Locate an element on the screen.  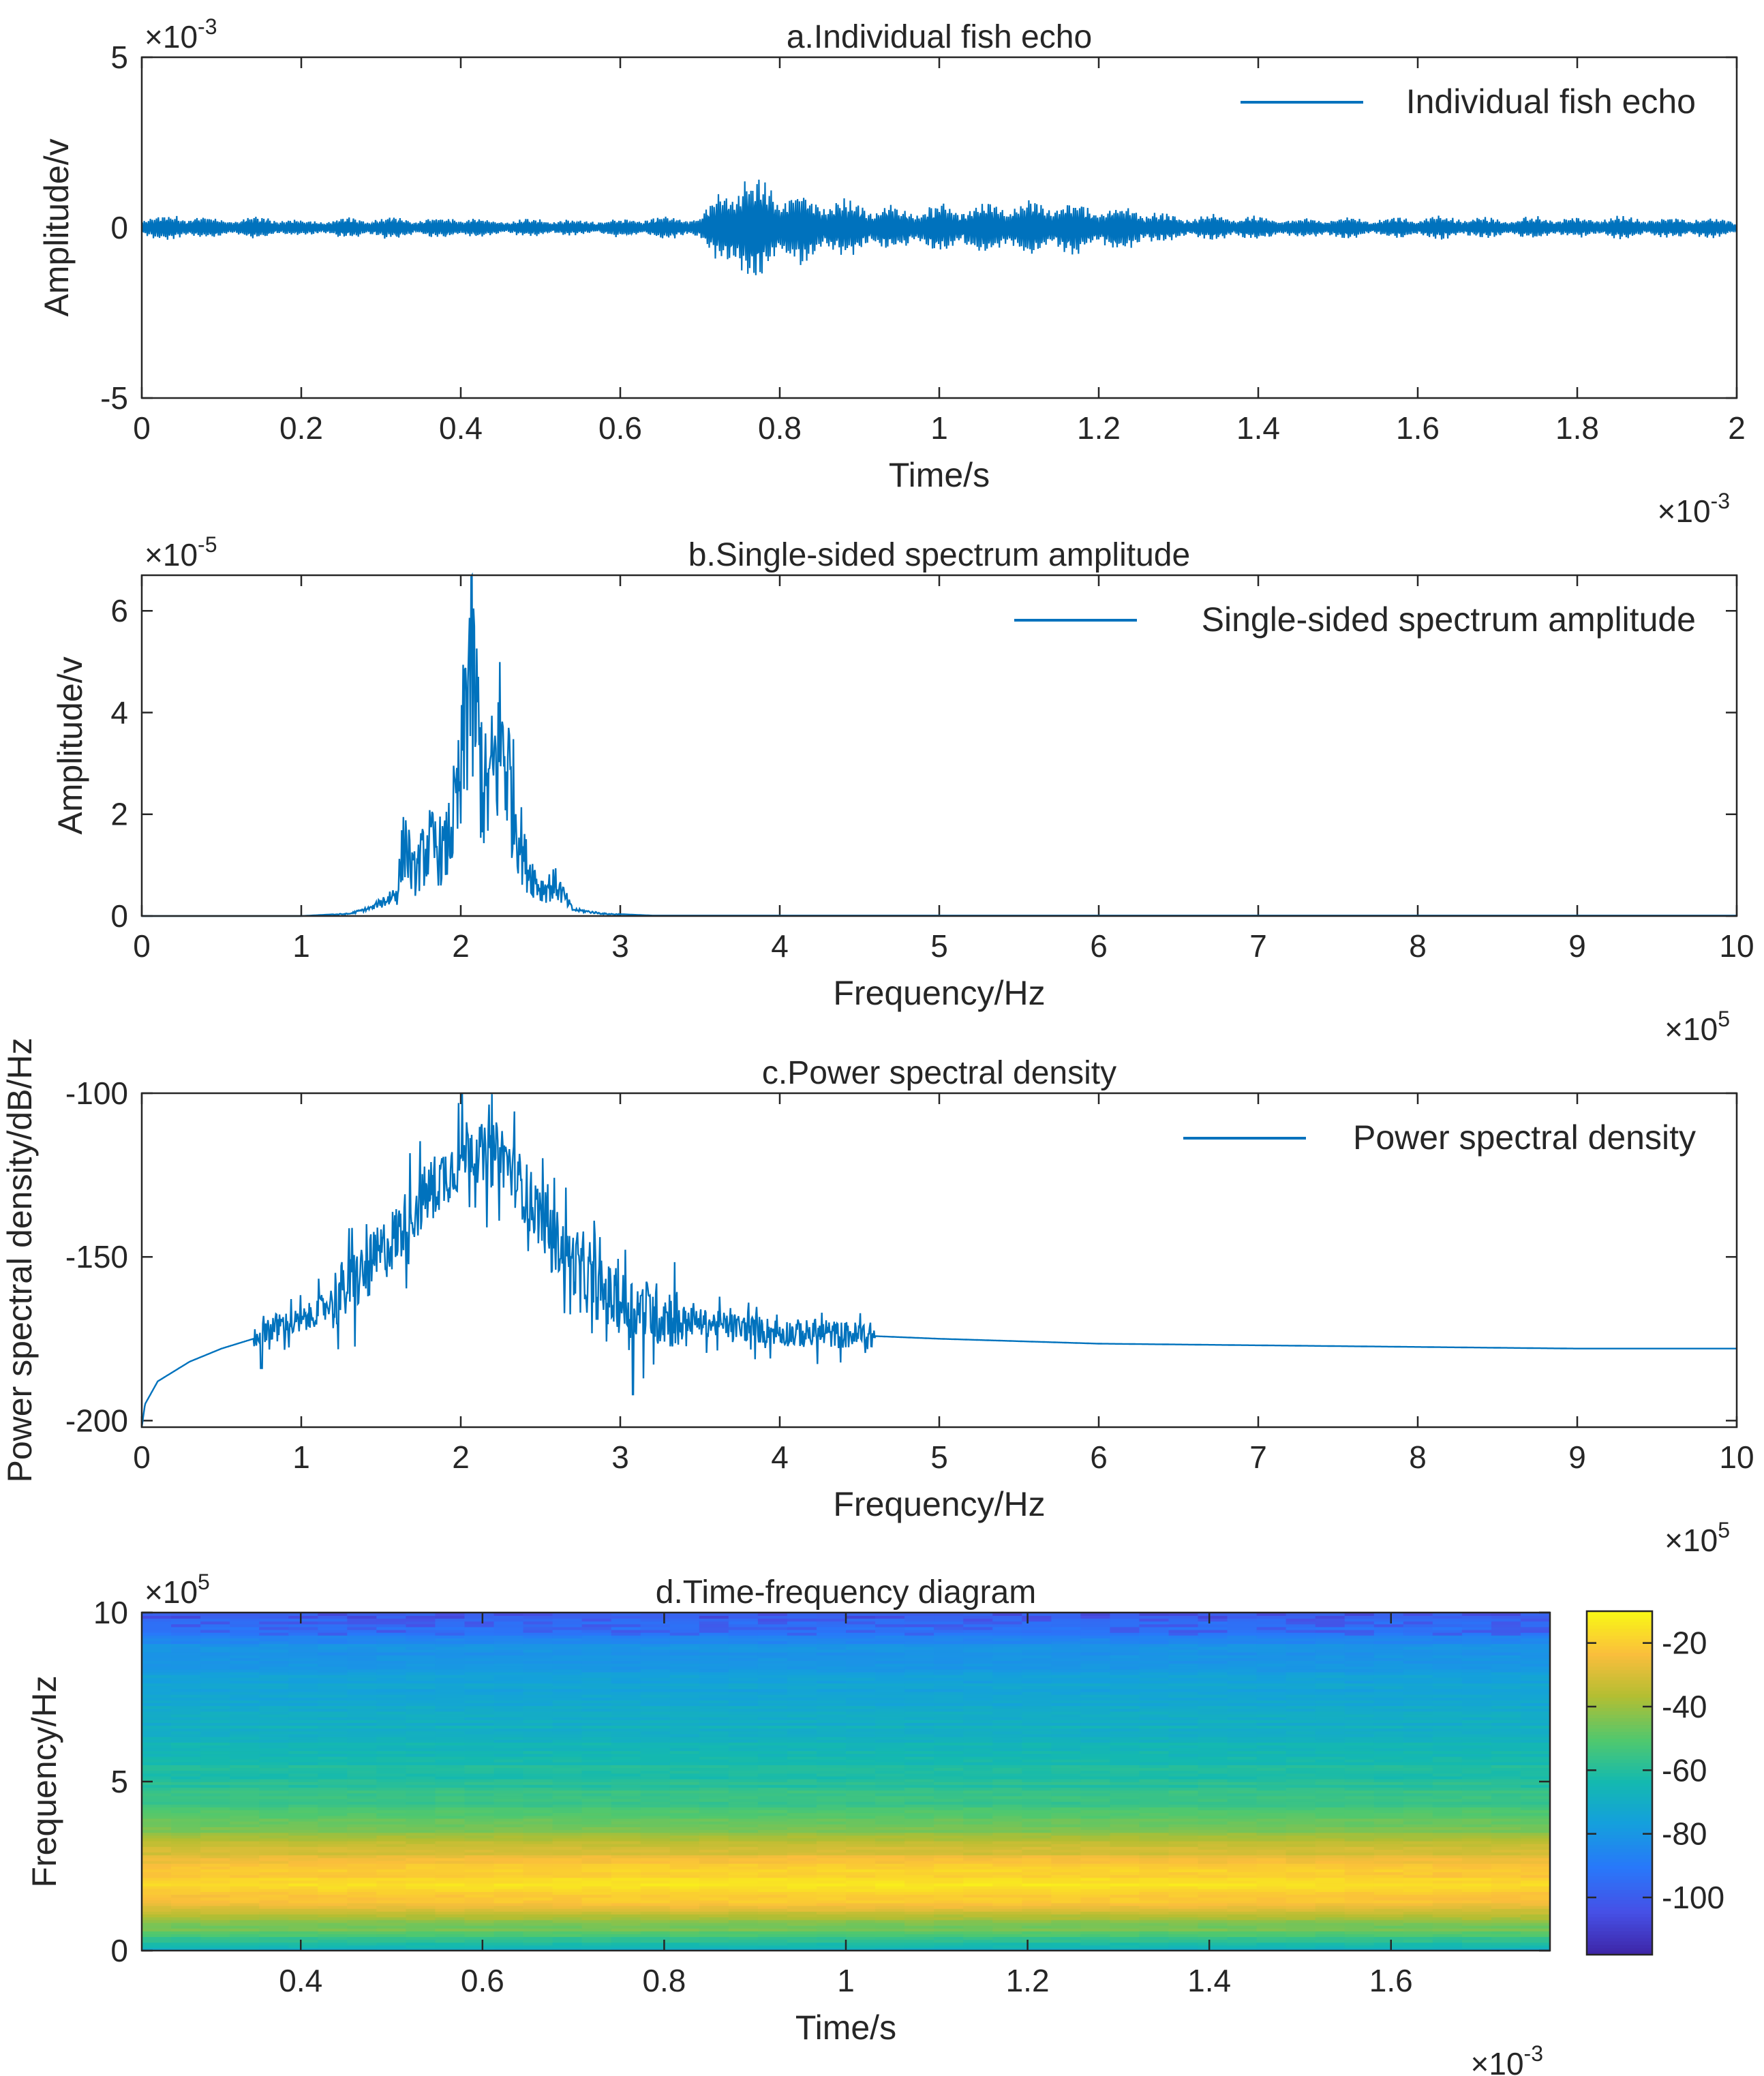
x-tick-label-c: 6 is located at coordinates (1099, 1457).